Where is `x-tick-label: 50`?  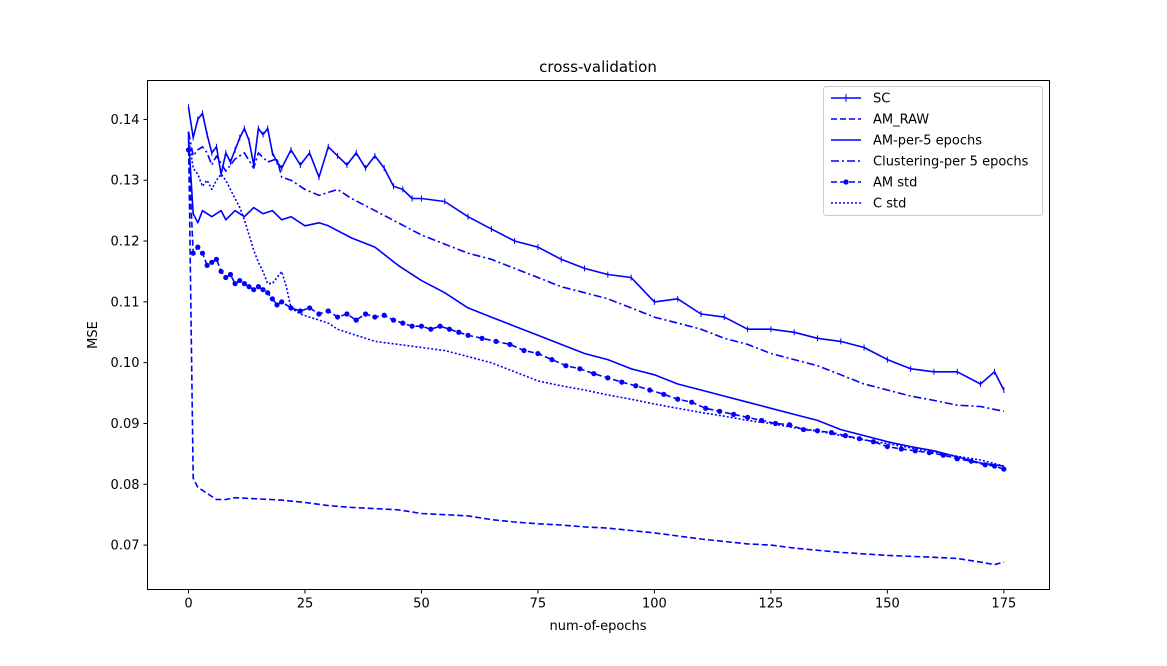 x-tick-label: 50 is located at coordinates (421, 604).